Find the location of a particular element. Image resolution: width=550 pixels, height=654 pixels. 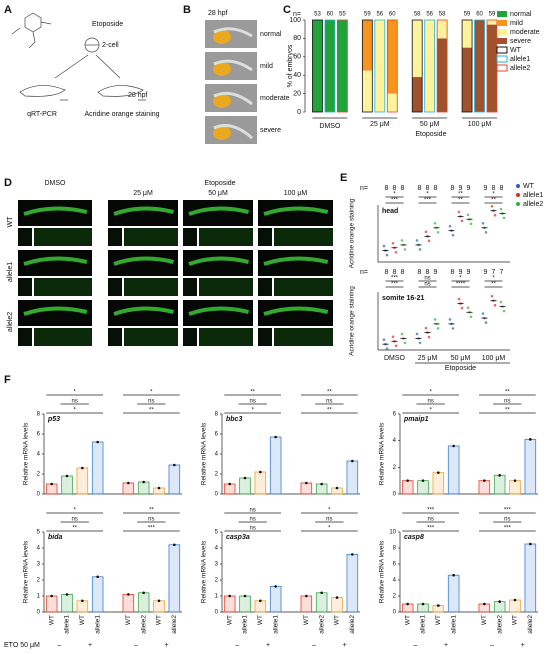

n-value: 58 is located at coordinates (417, 15).